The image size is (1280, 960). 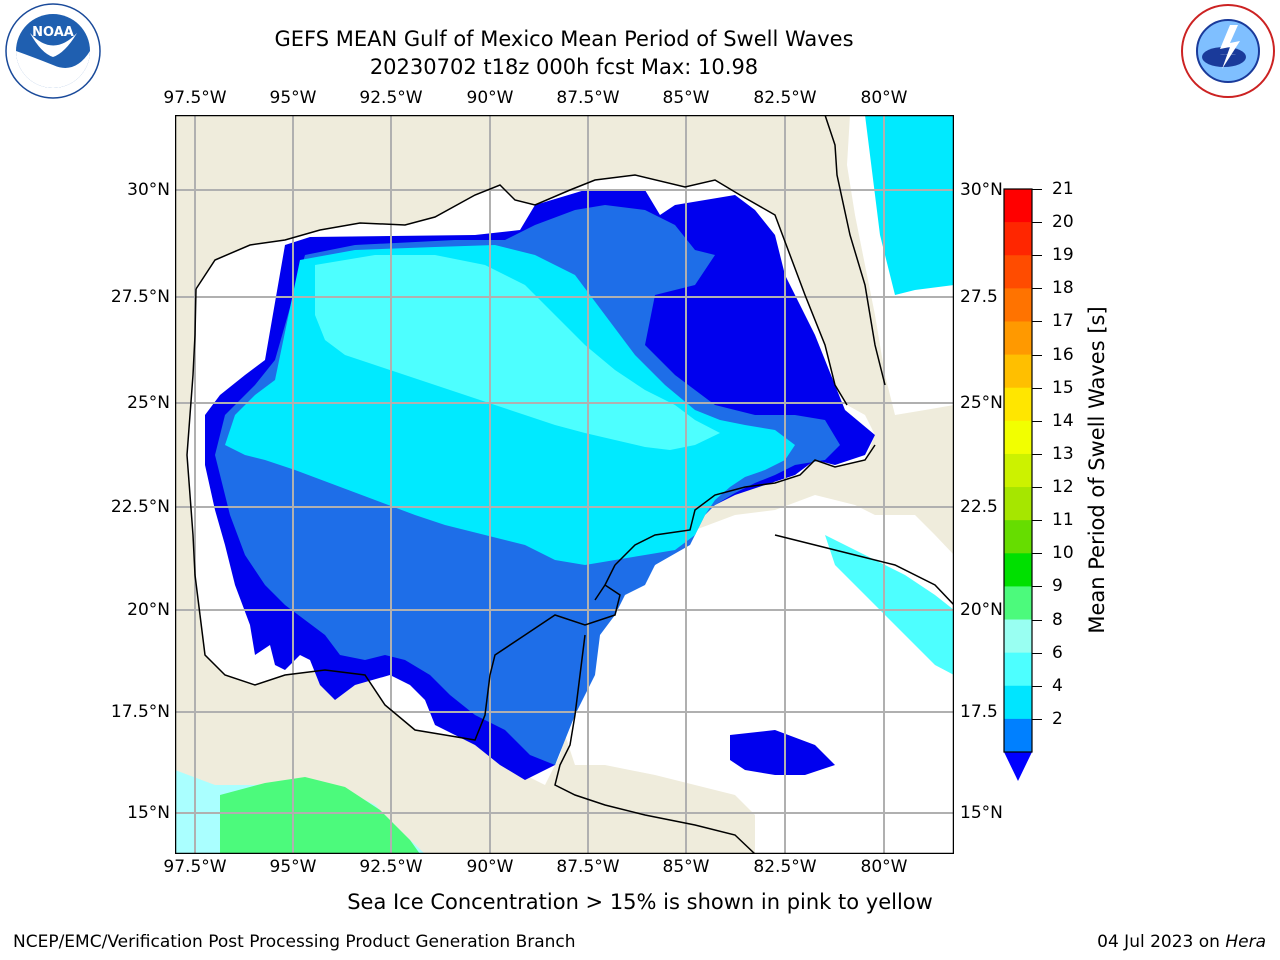 I want to click on footer-date-text: 04 Jul 2023 on, so click(x=1161, y=942).